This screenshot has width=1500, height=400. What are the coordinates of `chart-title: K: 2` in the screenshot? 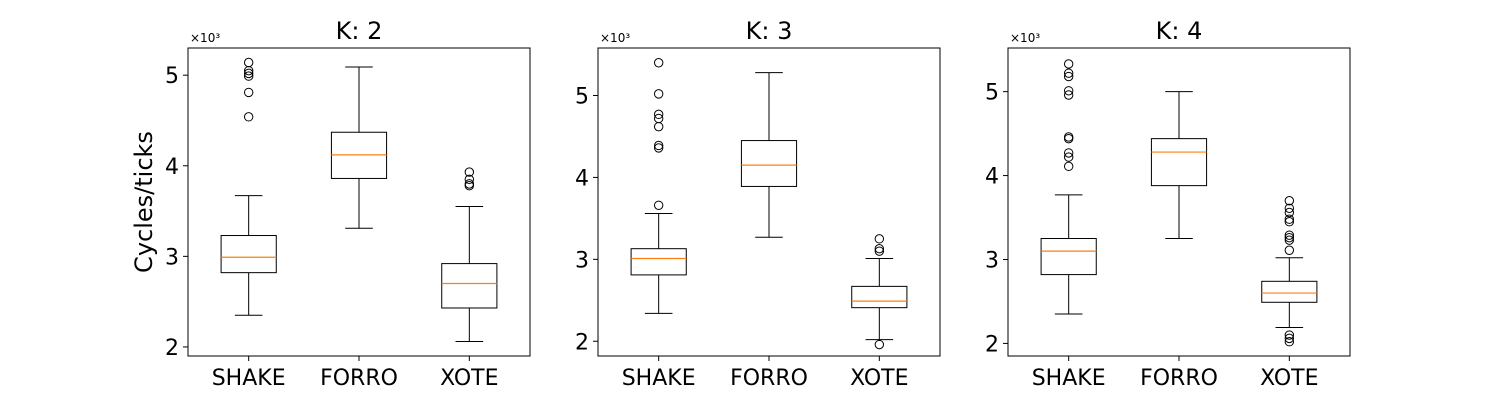 It's located at (359, 31).